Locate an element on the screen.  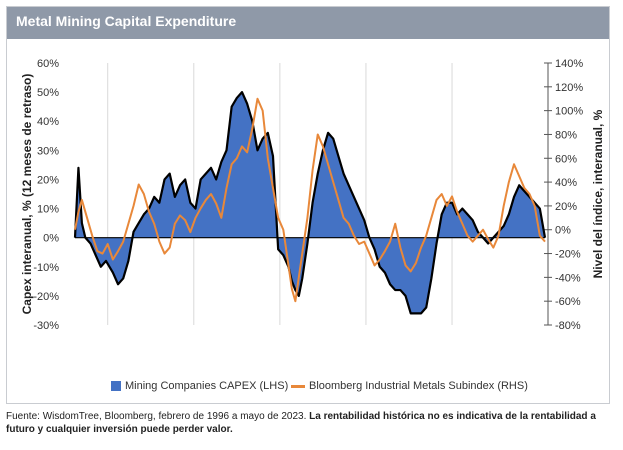
chart-title: Metal Mining Capital Expenditure is located at coordinates (126, 21).